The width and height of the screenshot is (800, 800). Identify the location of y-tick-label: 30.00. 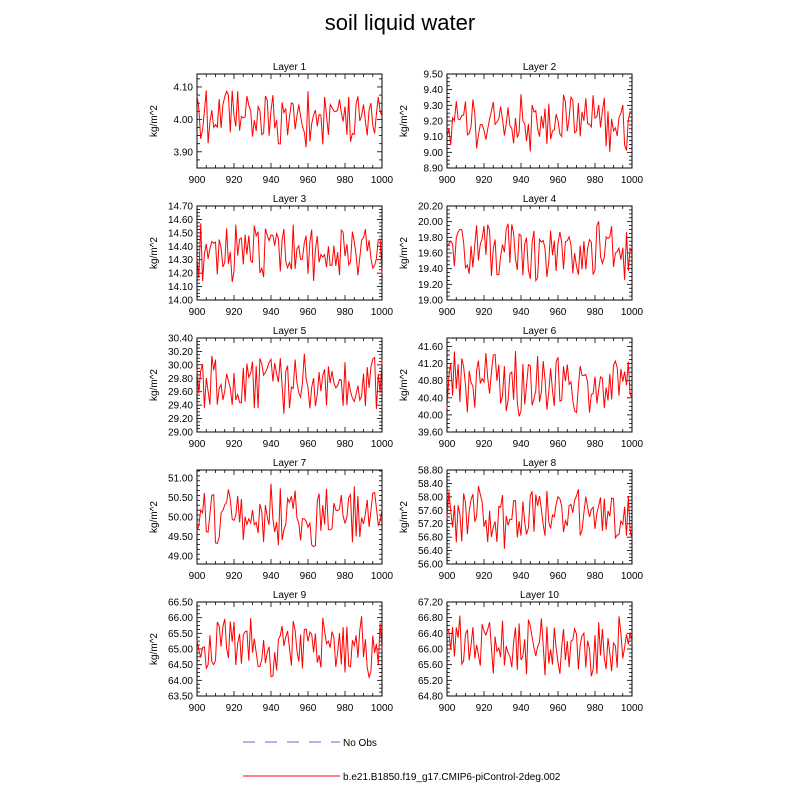
(180, 365).